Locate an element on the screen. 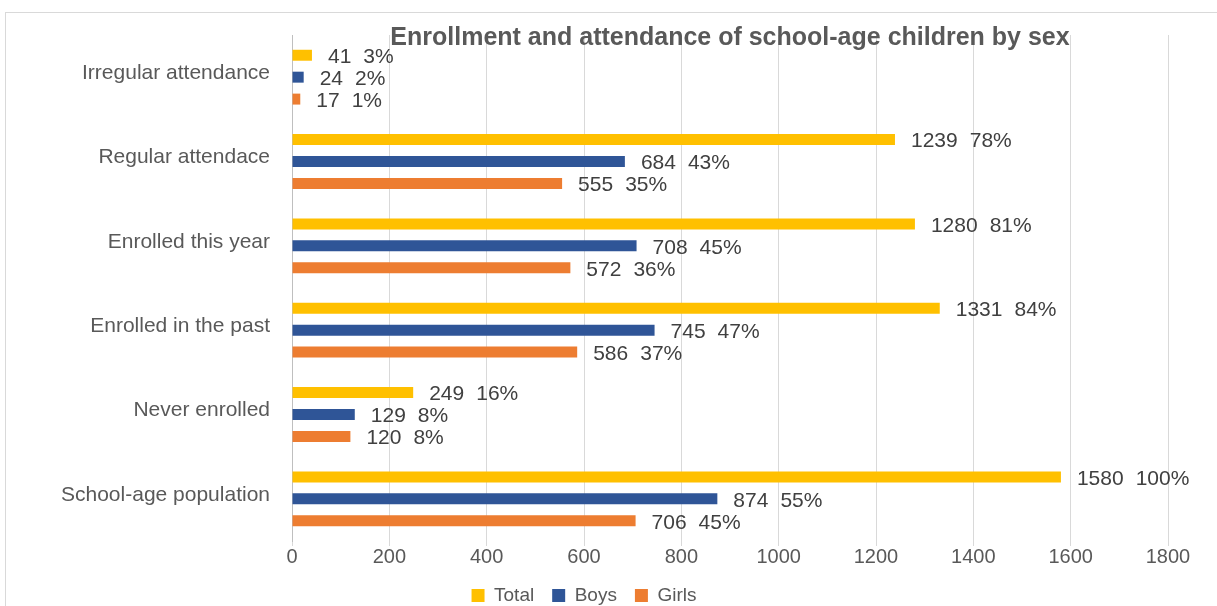 The image size is (1217, 606). y-tick-label: School-age population is located at coordinates (165, 493).